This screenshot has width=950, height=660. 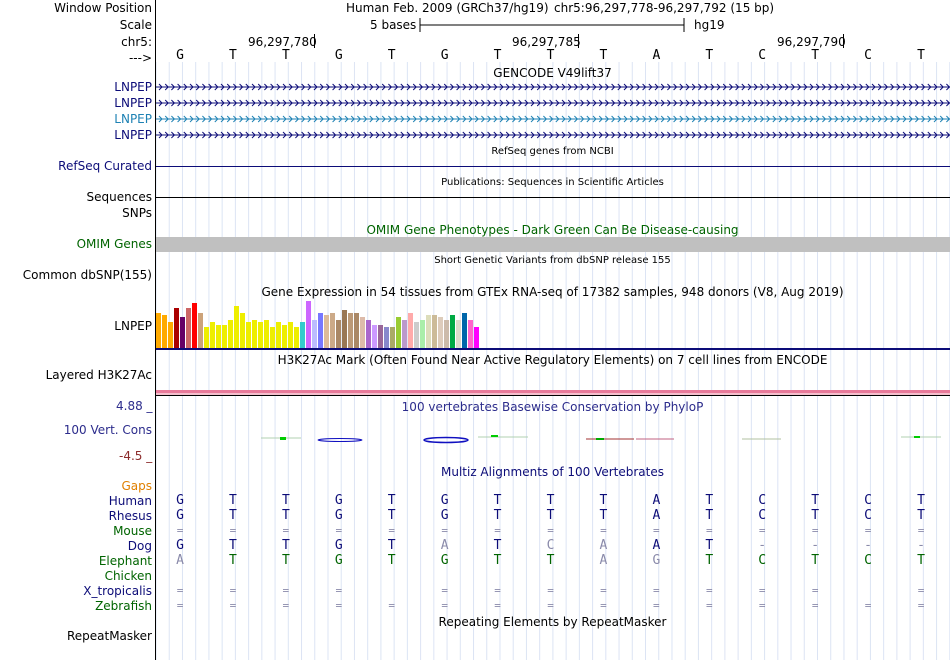 What do you see at coordinates (123, 606) in the screenshot?
I see `species-label-zebrafish: Zebrafish` at bounding box center [123, 606].